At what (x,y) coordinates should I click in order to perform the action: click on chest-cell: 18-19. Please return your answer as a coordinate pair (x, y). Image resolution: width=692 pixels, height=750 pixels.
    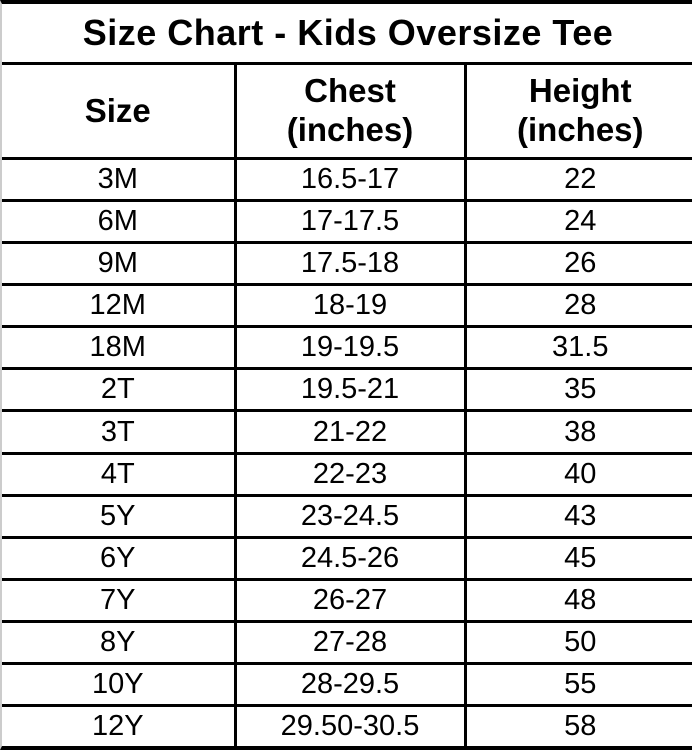
    Looking at the image, I should click on (351, 306).